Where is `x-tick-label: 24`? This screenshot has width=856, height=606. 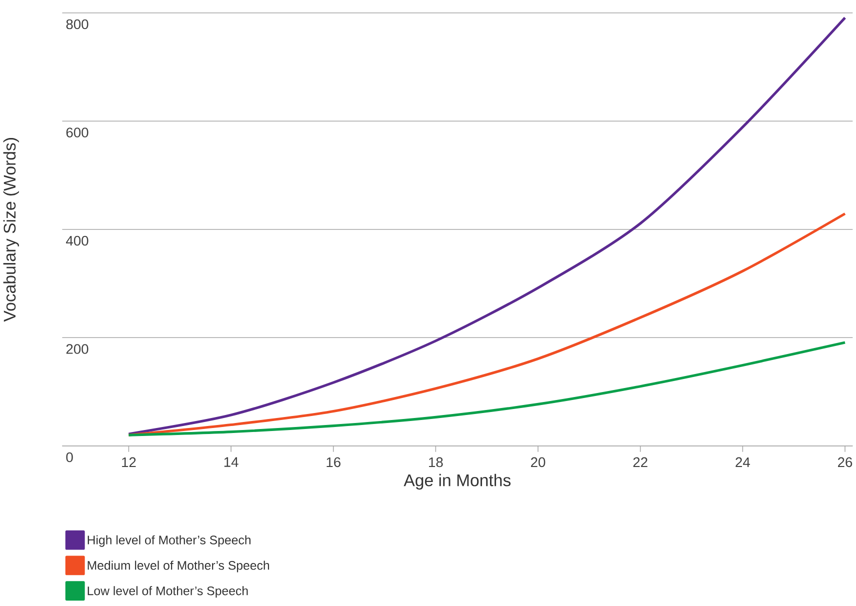
x-tick-label: 24 is located at coordinates (743, 462).